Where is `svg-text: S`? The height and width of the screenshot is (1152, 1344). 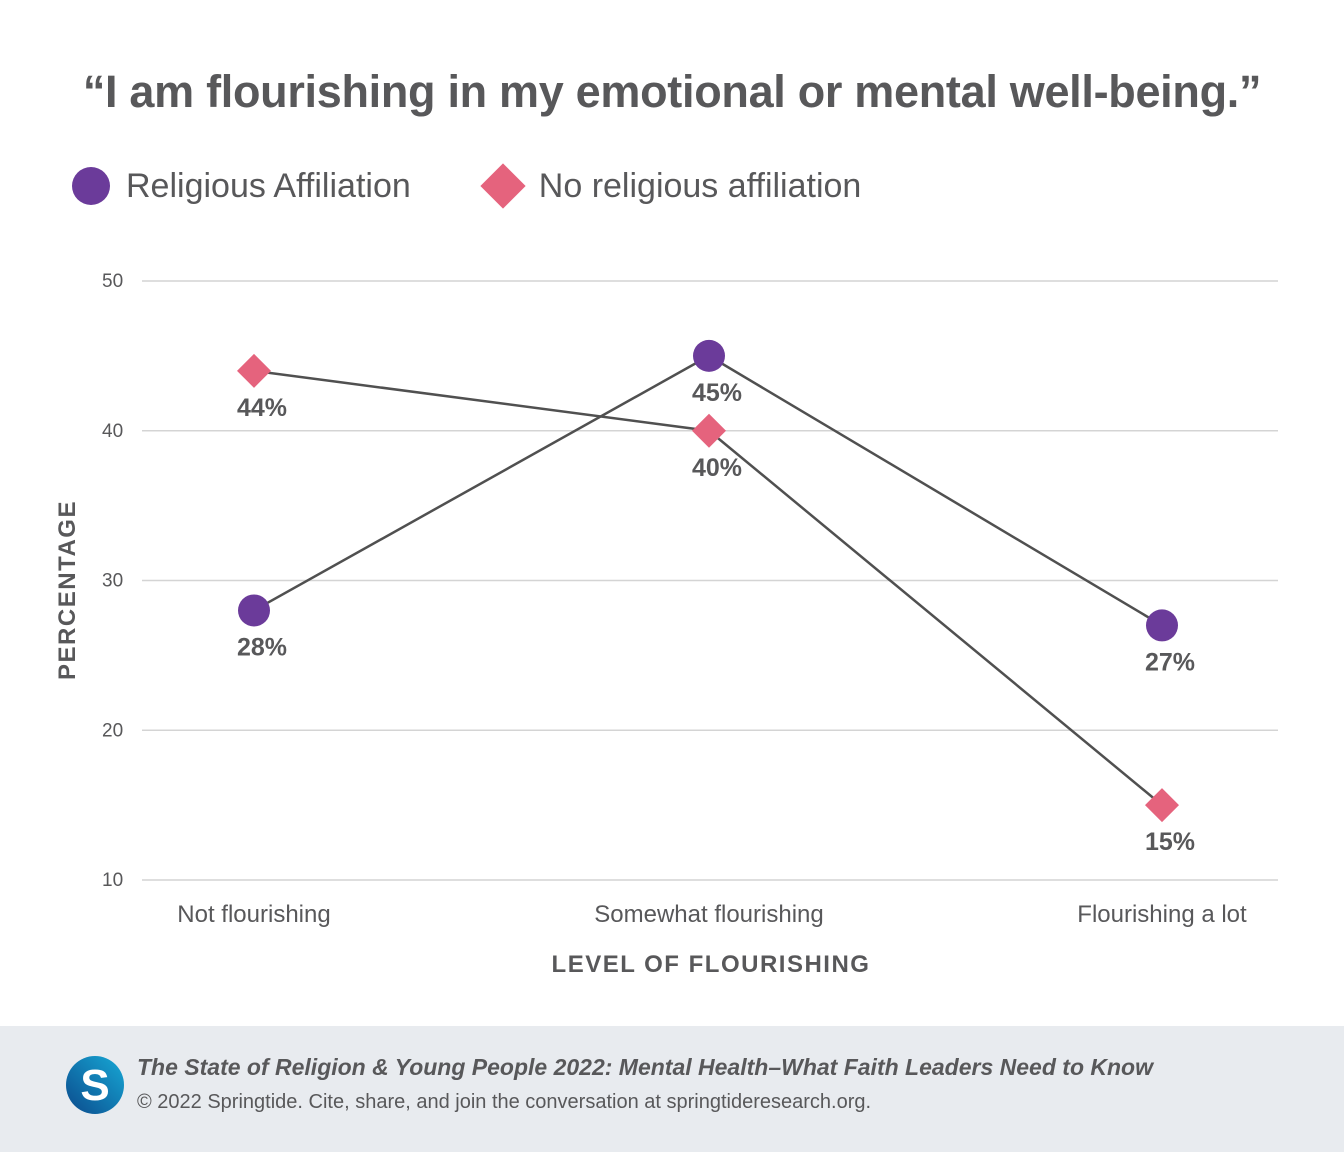
svg-text: S is located at coordinates (94, 1085).